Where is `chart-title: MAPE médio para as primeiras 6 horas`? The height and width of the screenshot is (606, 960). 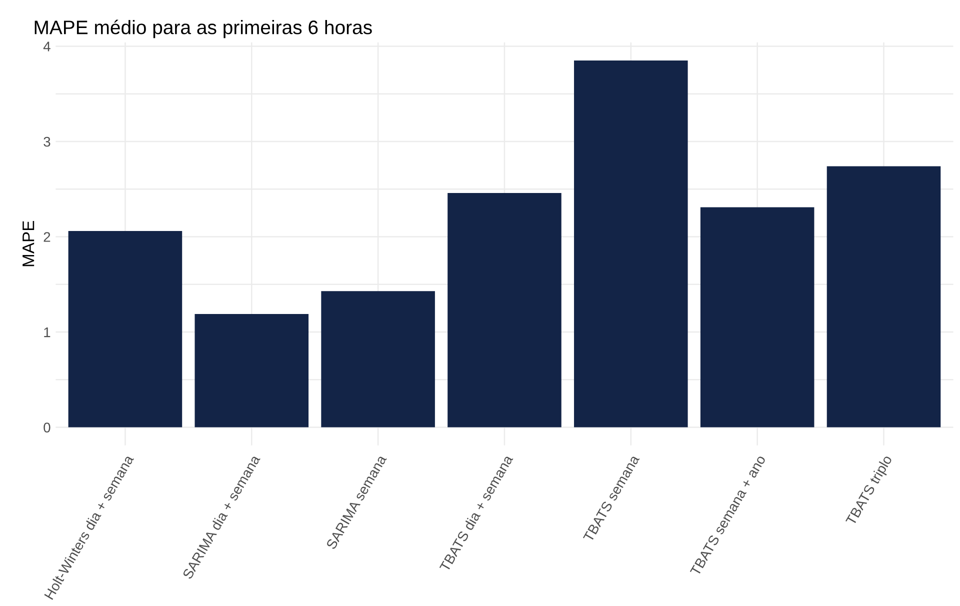 chart-title: MAPE médio para as primeiras 6 horas is located at coordinates (203, 29).